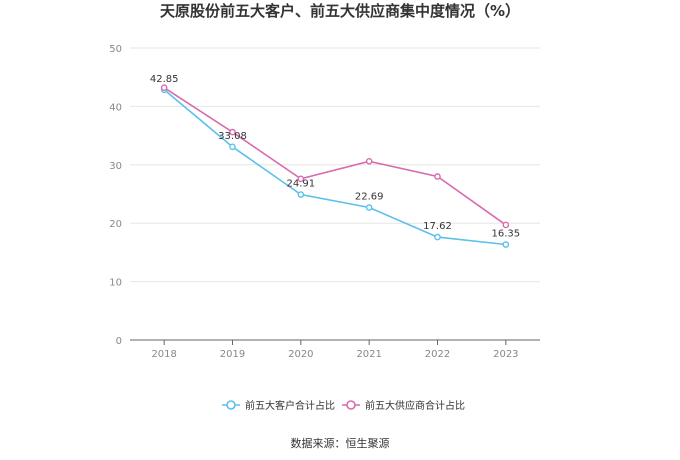 The width and height of the screenshot is (680, 460). I want to click on x-tick-label: 2018, so click(163, 354).